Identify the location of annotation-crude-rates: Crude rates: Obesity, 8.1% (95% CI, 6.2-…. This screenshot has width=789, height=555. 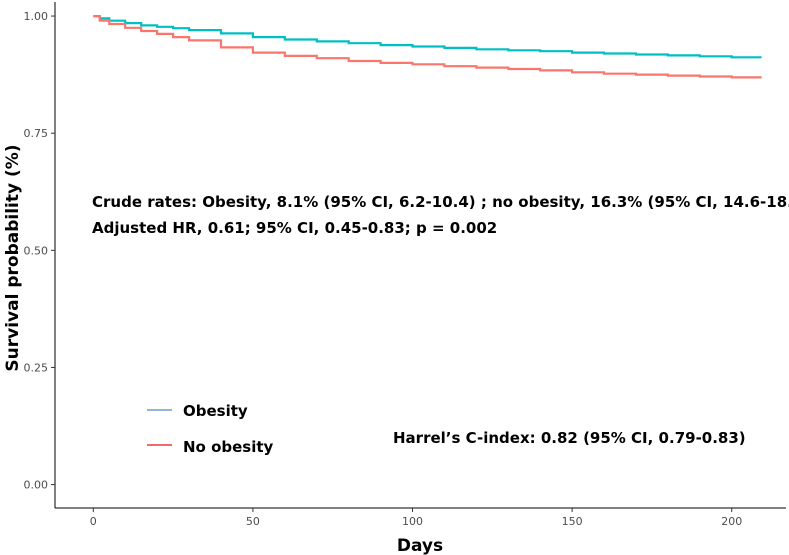
(440, 202).